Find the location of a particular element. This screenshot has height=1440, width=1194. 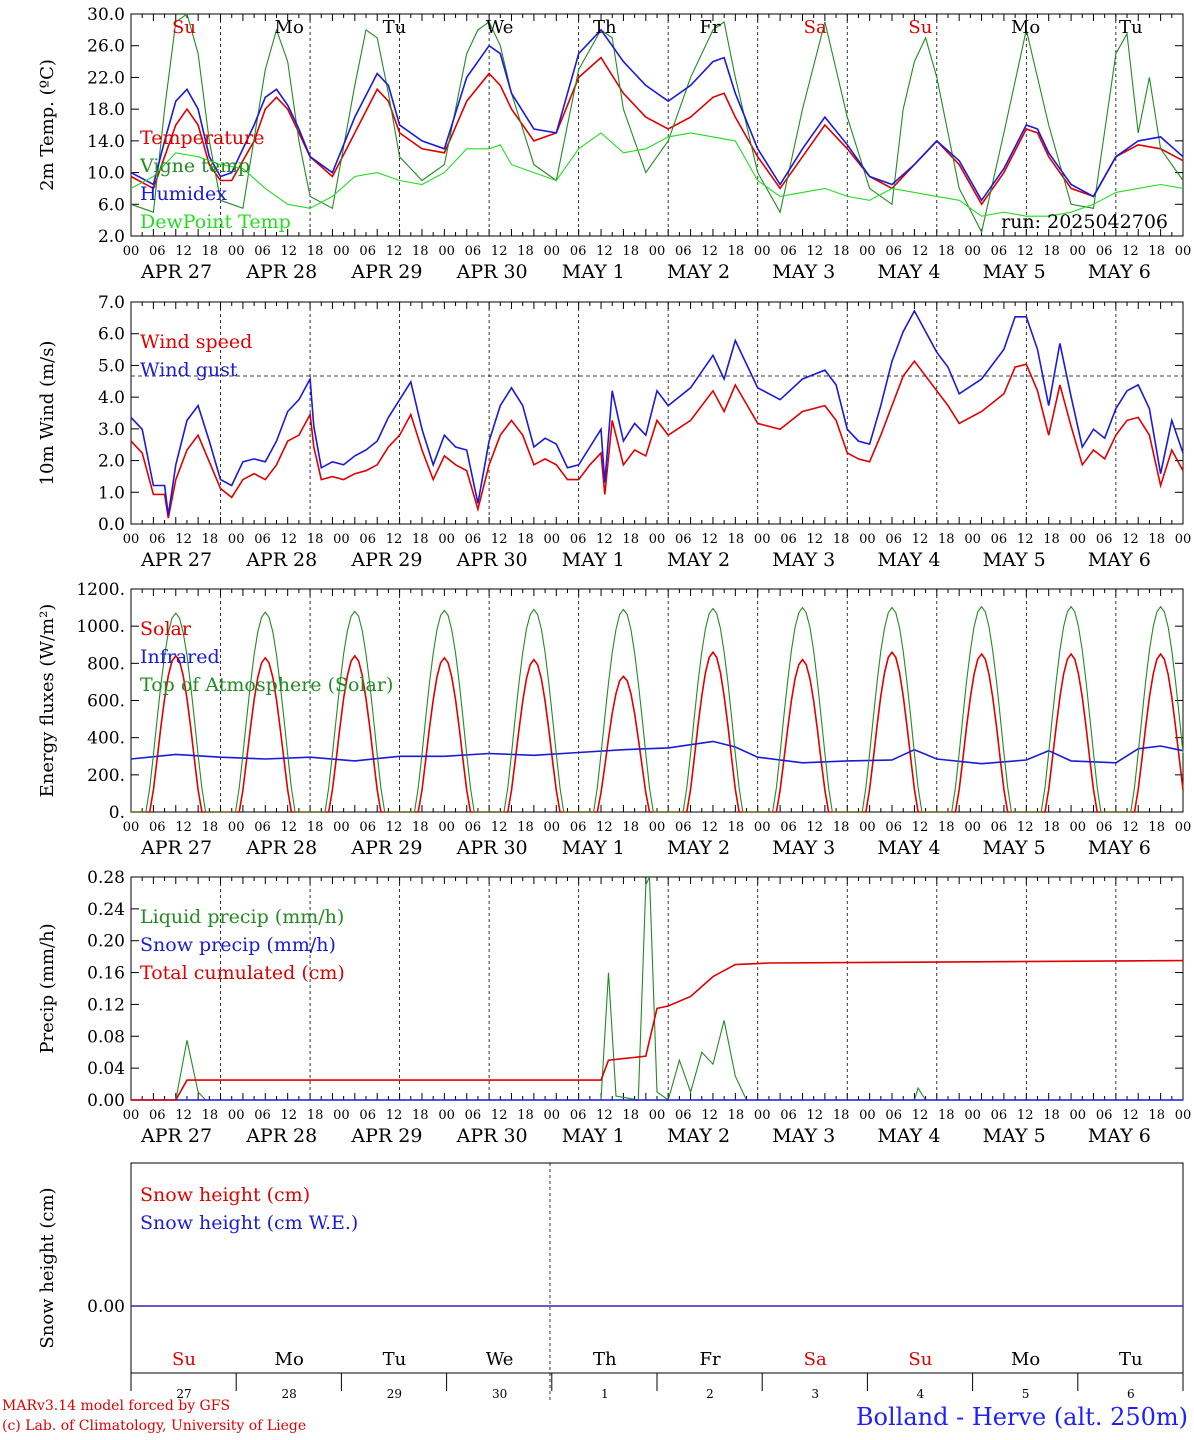

legend-entry: Vigne temp is located at coordinates (194, 166).